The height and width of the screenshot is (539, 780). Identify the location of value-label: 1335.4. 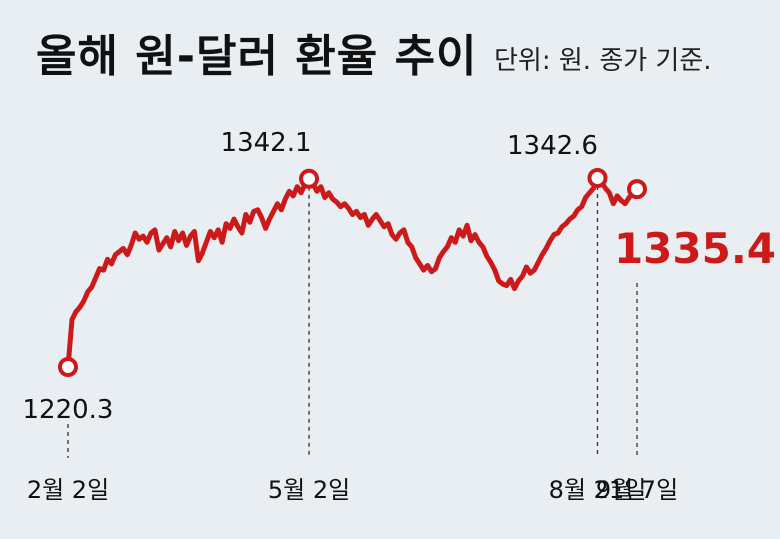
(695, 248).